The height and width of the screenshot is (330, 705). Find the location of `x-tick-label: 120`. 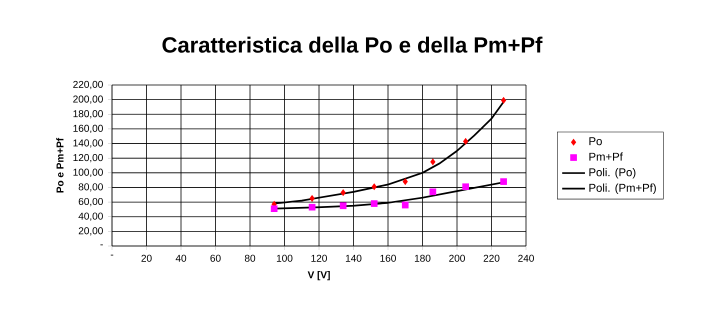

x-tick-label: 120 is located at coordinates (319, 258).